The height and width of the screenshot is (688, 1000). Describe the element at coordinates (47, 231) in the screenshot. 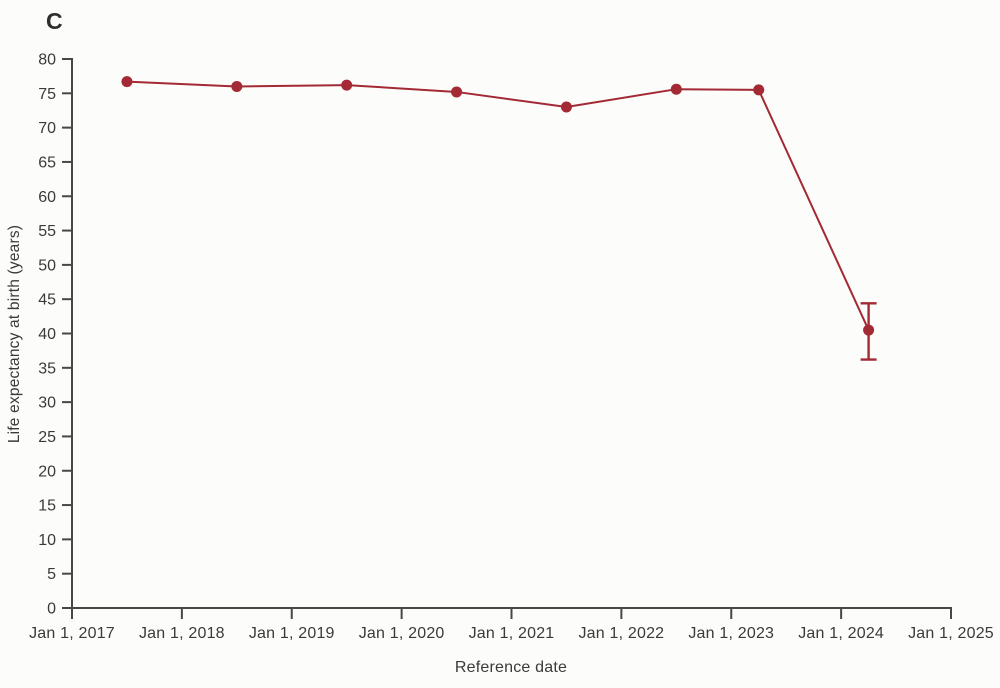

I see `y-tick-label: 55` at that location.